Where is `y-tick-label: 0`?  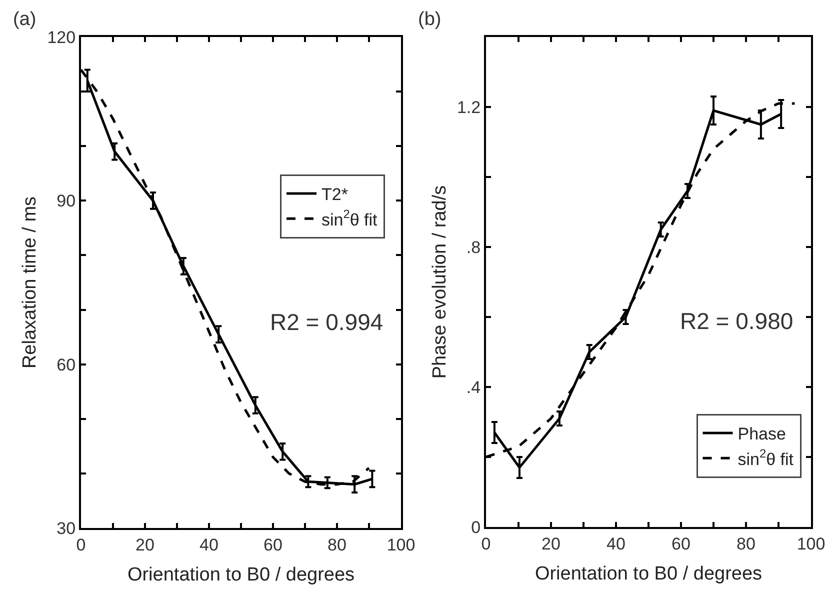
y-tick-label: 0 is located at coordinates (476, 527).